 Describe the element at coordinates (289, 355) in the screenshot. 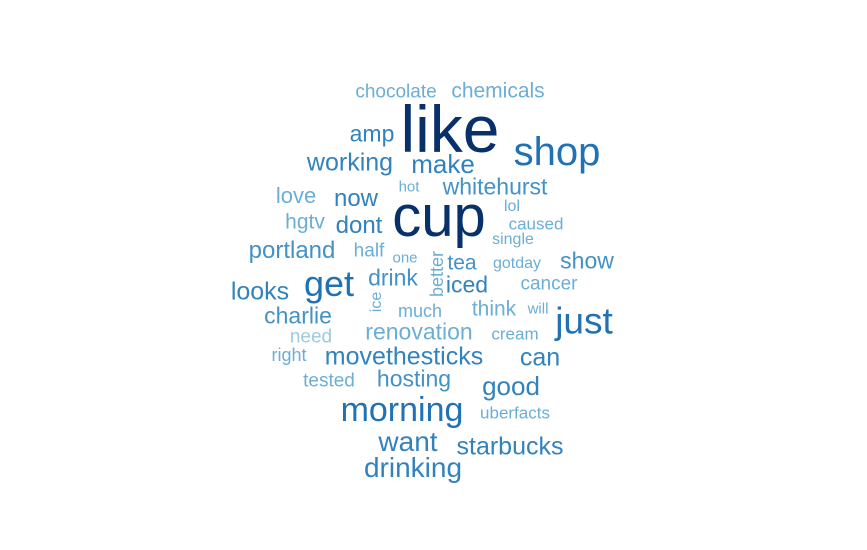

I see `word-right: right` at that location.